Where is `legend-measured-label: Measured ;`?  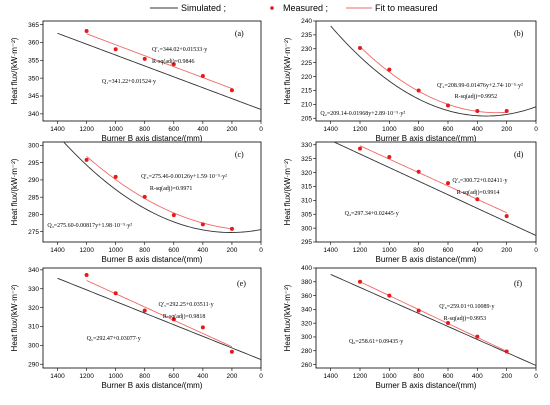
legend-measured-label: Measured ; is located at coordinates (305, 8).